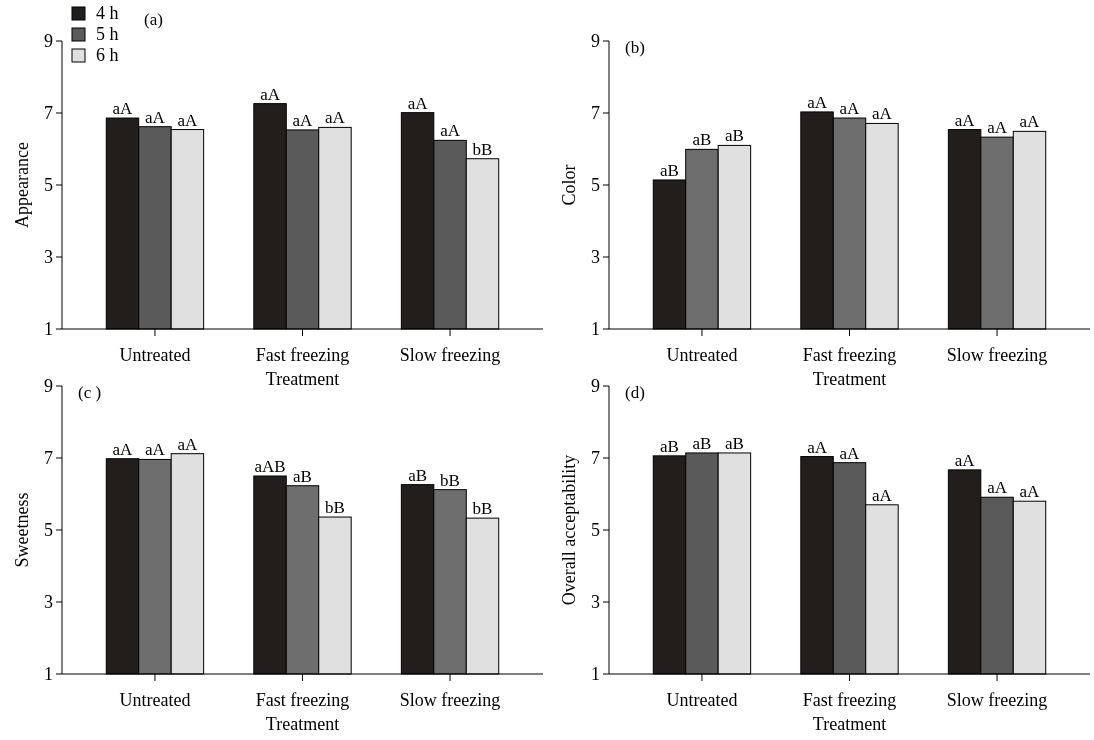 This screenshot has height=740, width=1094. What do you see at coordinates (22, 185) in the screenshot?
I see `y-axis-title: Appearance` at bounding box center [22, 185].